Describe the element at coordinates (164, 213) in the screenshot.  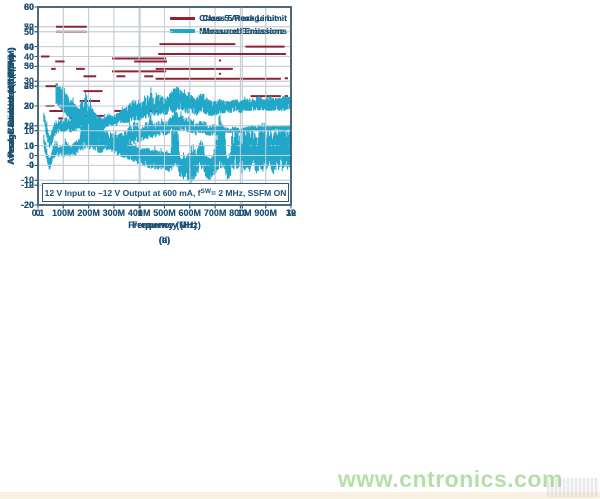
I see `x-tick-label: 500M` at that location.